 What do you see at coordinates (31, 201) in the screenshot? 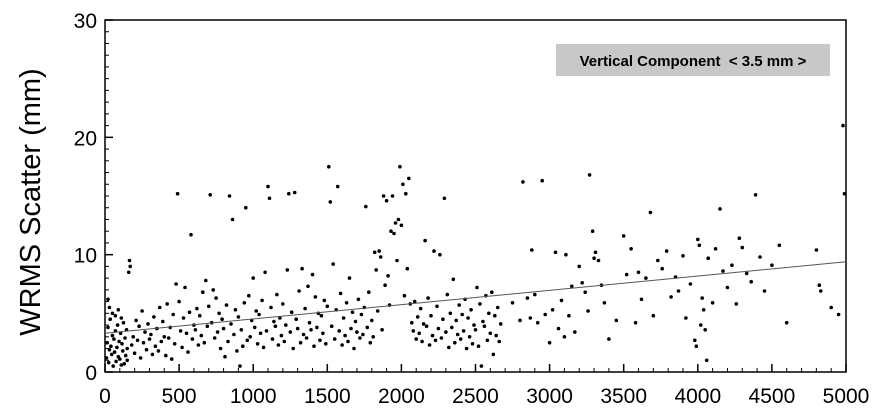
I see `y-axis-title: WRMS Scatter (mm)` at bounding box center [31, 201].